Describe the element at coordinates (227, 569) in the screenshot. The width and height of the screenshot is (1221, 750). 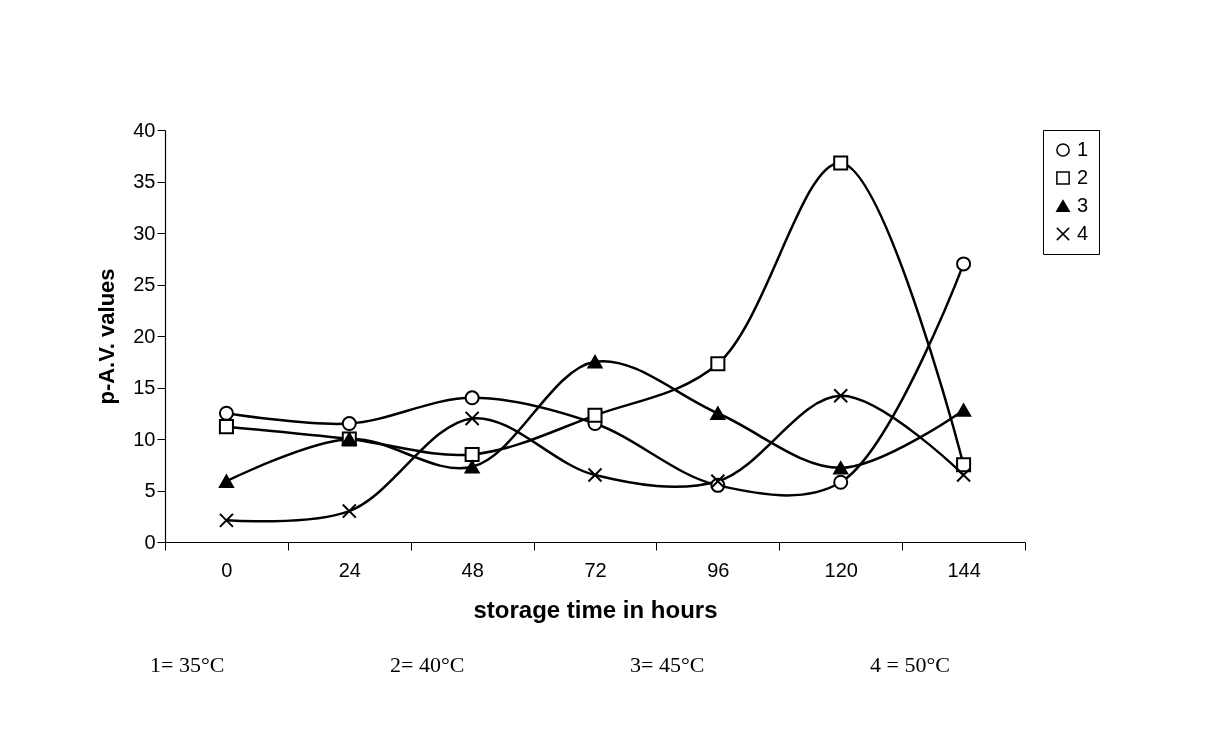
I see `x-tick-label: 0` at that location.